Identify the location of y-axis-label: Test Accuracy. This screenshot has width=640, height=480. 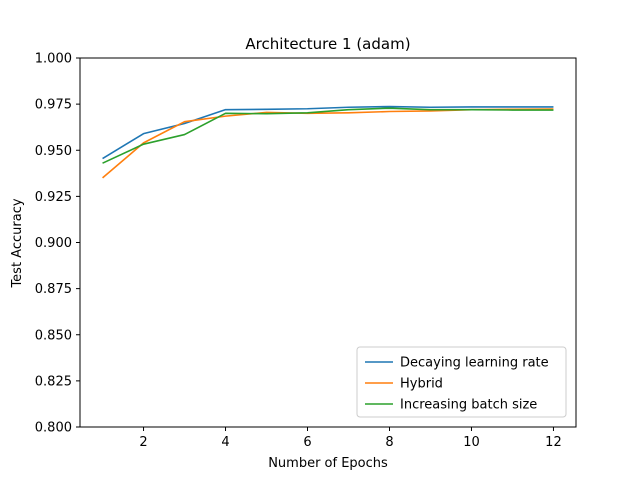
(17, 243).